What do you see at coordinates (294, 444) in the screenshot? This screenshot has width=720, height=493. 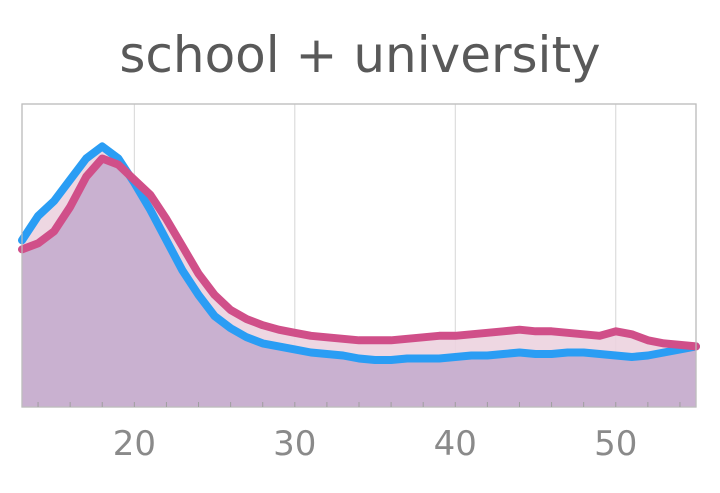 I see `x-tick-label-30: 30` at bounding box center [294, 444].